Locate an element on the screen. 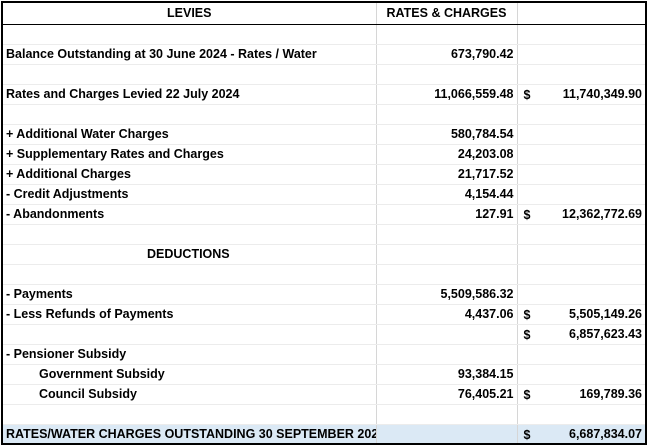 This screenshot has height=446, width=648. total-value: 12,362,772.69 is located at coordinates (602, 214).